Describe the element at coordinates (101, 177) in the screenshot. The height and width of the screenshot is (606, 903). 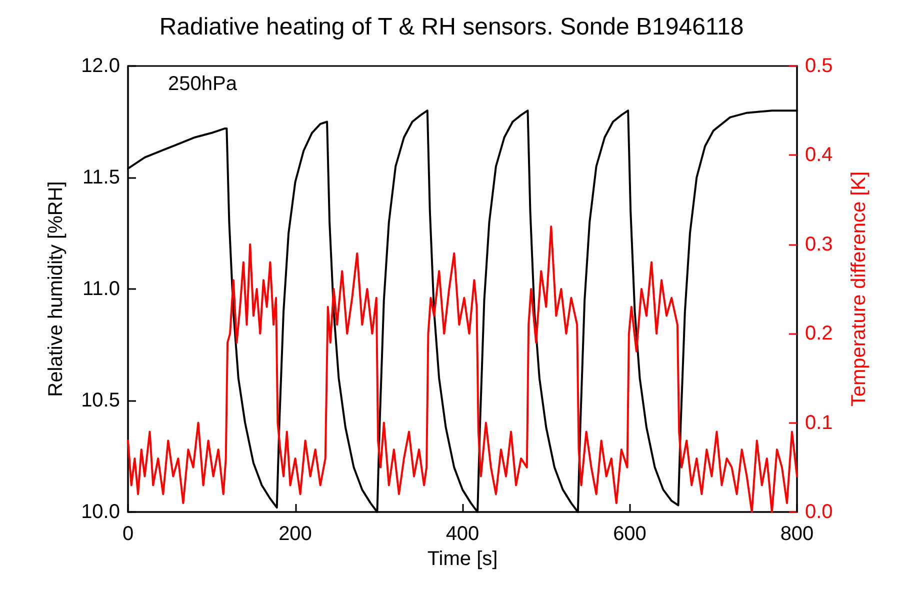
I see `y-tick-label: 11.5` at that location.